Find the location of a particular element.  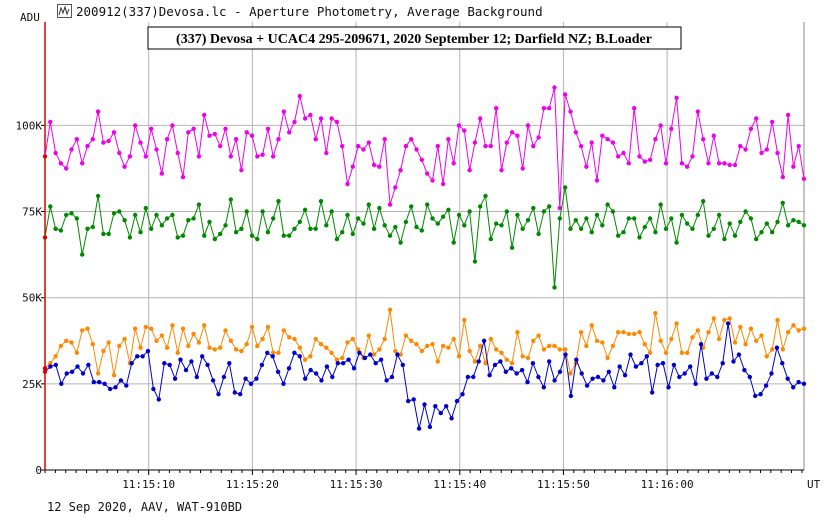

x-tick-label: 11:15:20 is located at coordinates (252, 484).